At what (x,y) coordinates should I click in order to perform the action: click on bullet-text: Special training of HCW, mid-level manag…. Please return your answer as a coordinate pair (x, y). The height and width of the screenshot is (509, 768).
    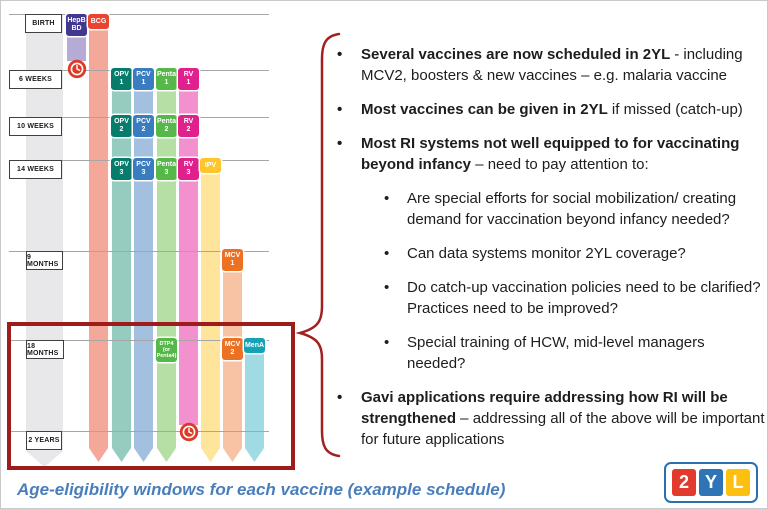
    Looking at the image, I should click on (587, 353).